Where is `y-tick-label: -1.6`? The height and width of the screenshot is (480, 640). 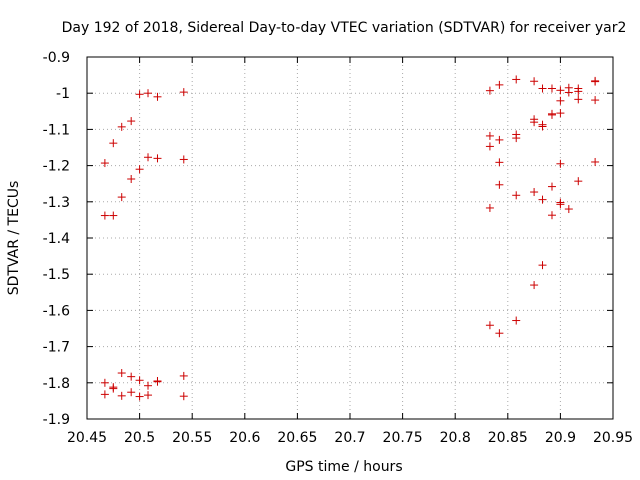
y-tick-label: -1.6 is located at coordinates (56, 311).